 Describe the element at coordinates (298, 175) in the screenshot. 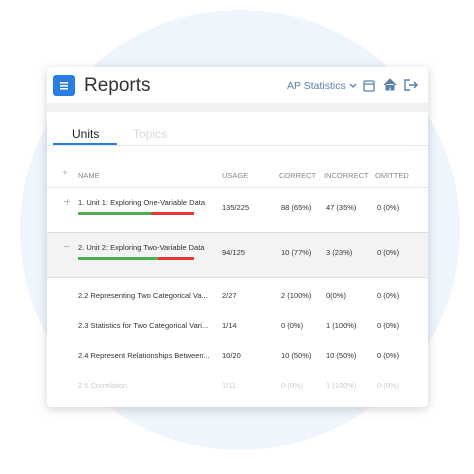

I see `column-header: CORRECT` at that location.